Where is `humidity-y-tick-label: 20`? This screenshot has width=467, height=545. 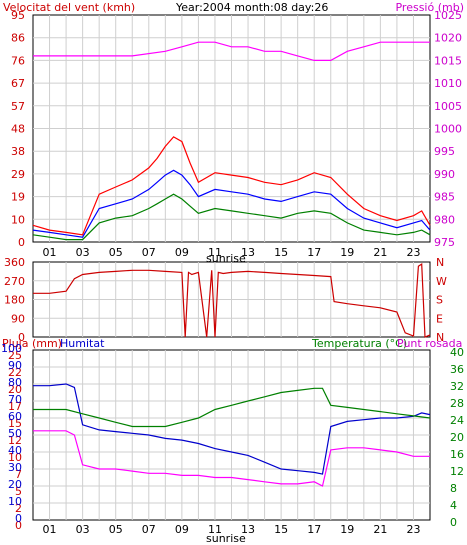
humidity-y-tick-label: 20 is located at coordinates (15, 484).